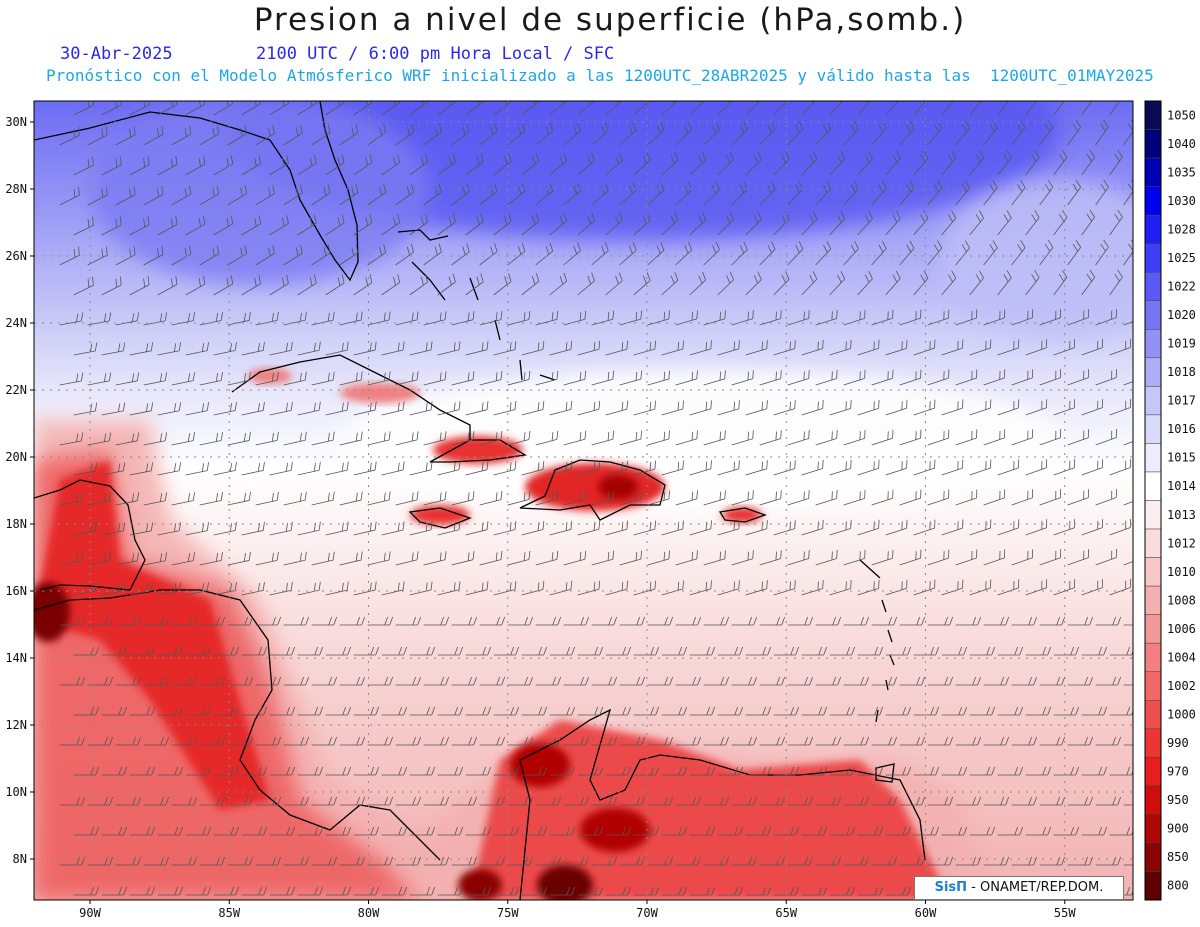  Describe the element at coordinates (1178, 857) in the screenshot. I see `legend-label: 850` at that location.